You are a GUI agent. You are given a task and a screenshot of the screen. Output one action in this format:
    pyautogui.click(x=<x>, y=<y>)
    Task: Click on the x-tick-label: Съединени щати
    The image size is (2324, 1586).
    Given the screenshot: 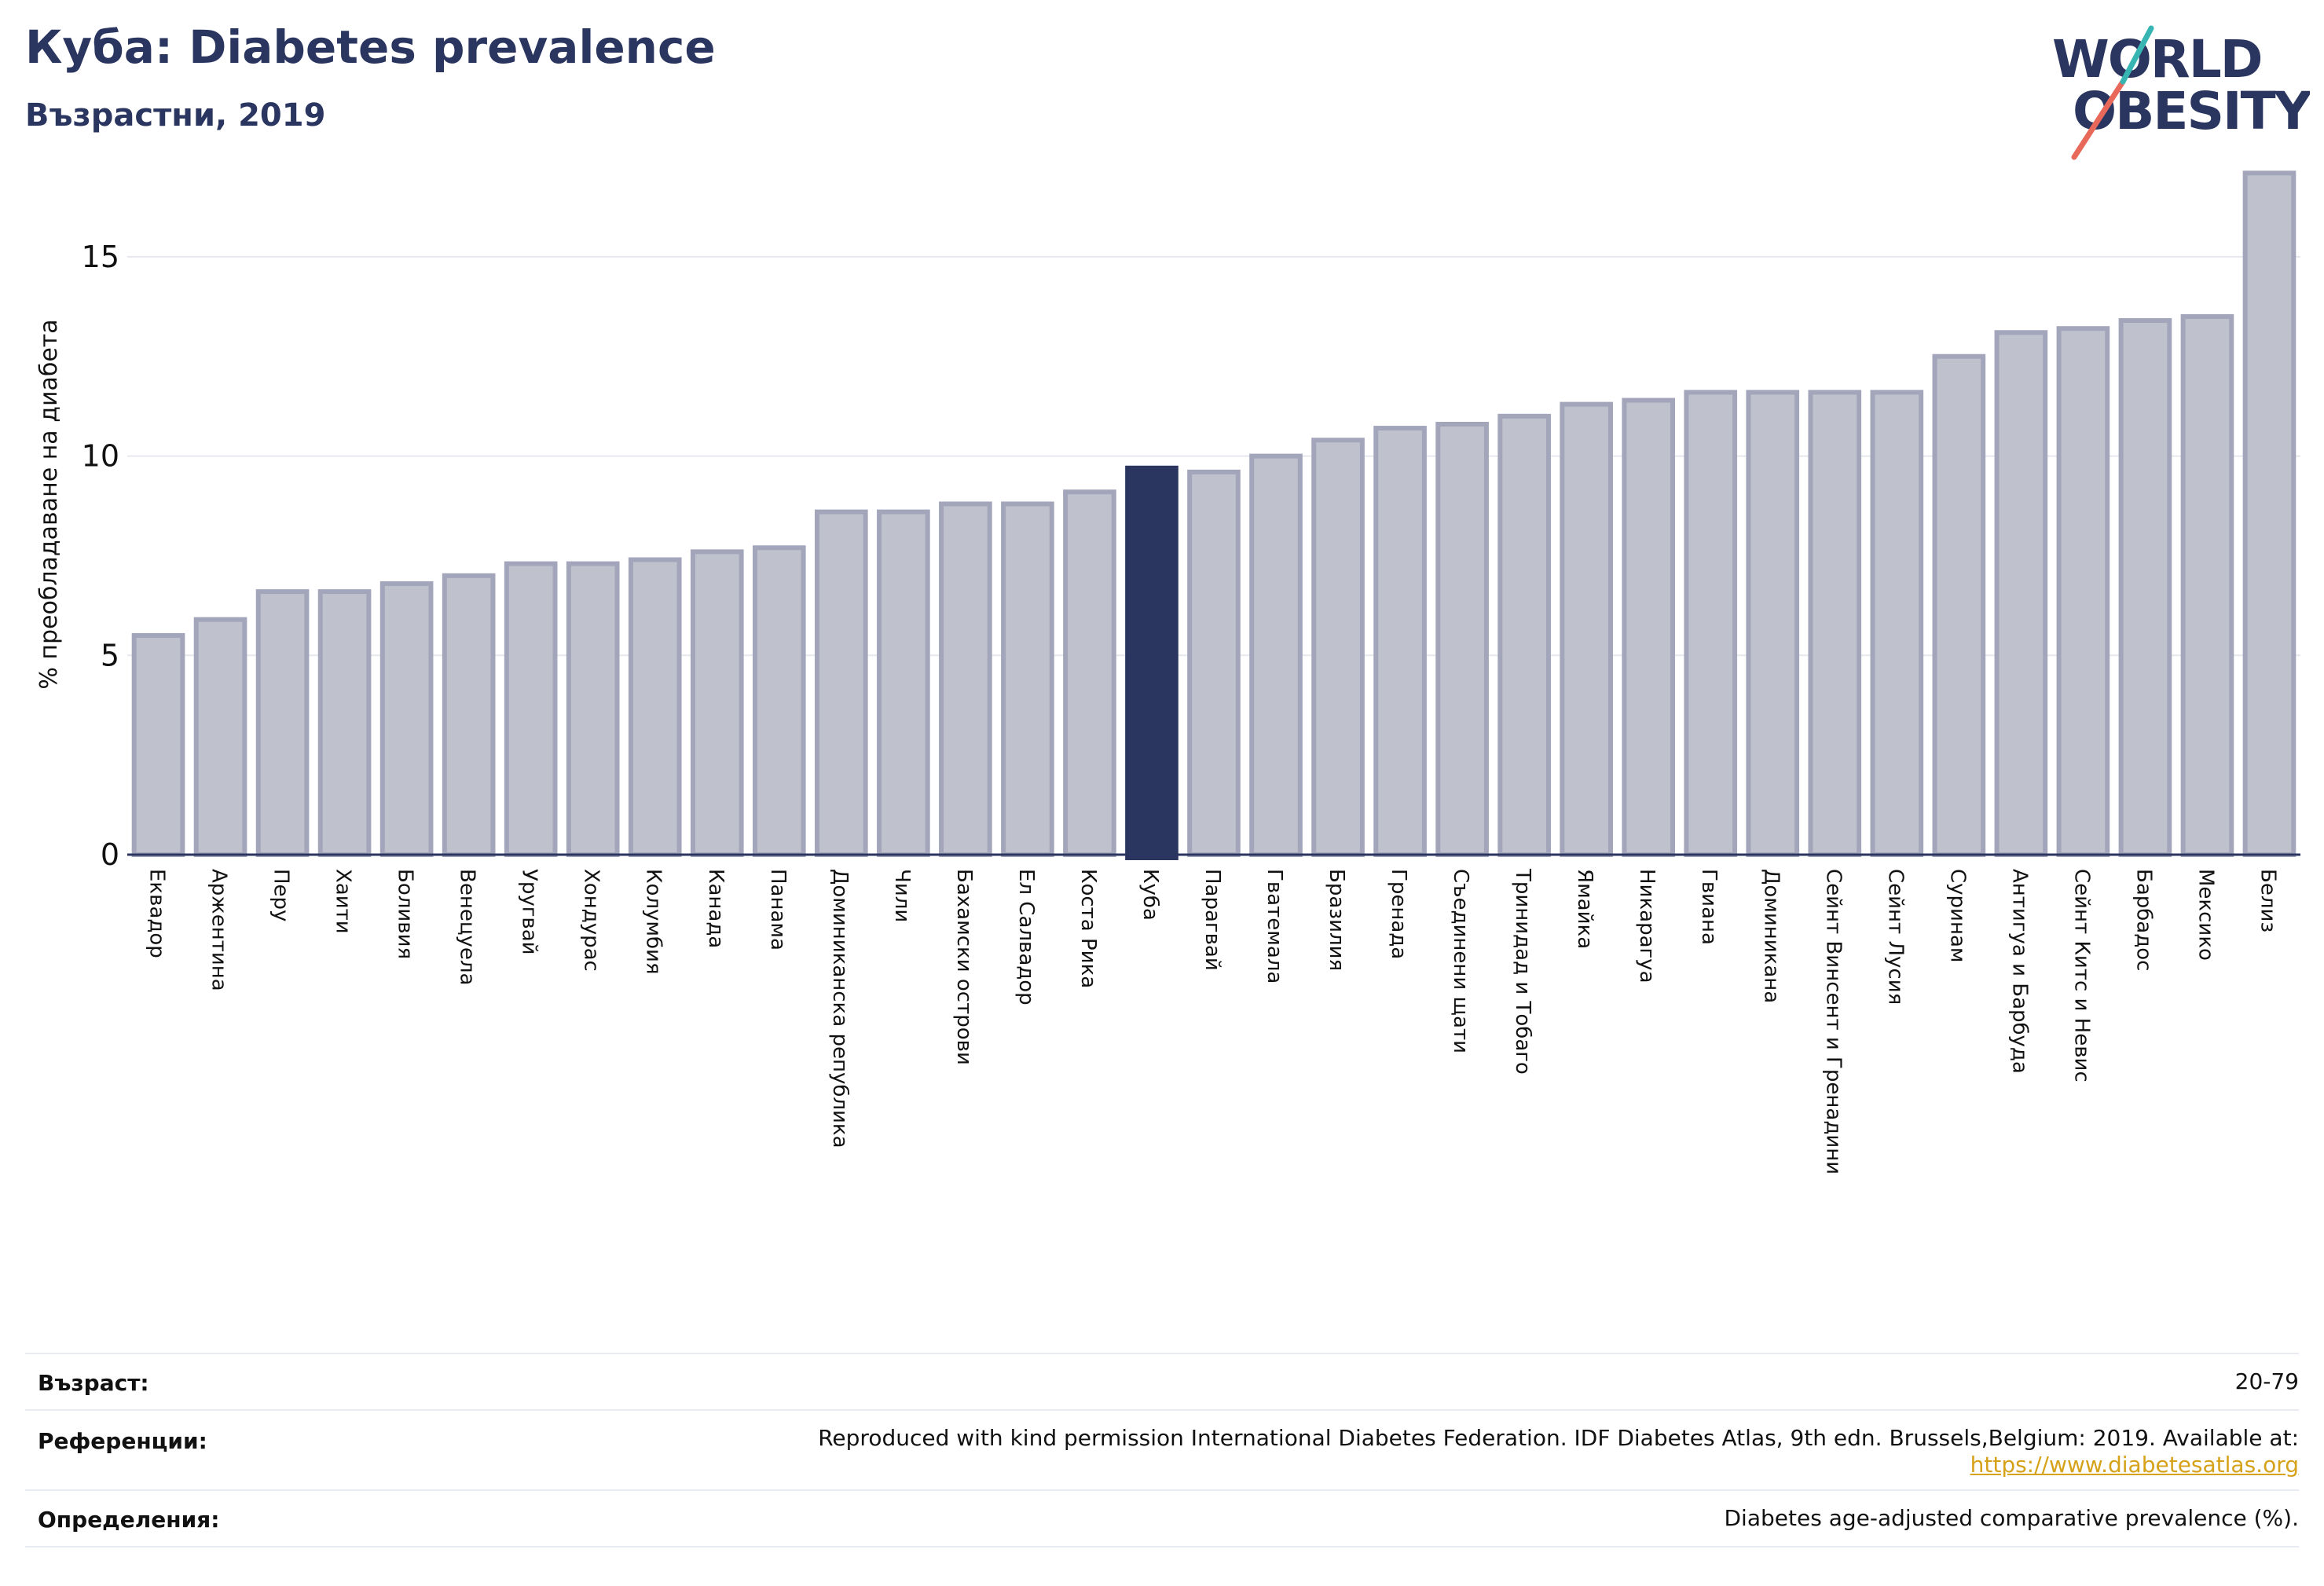 What is the action you would take?
    pyautogui.click(x=1460, y=961)
    